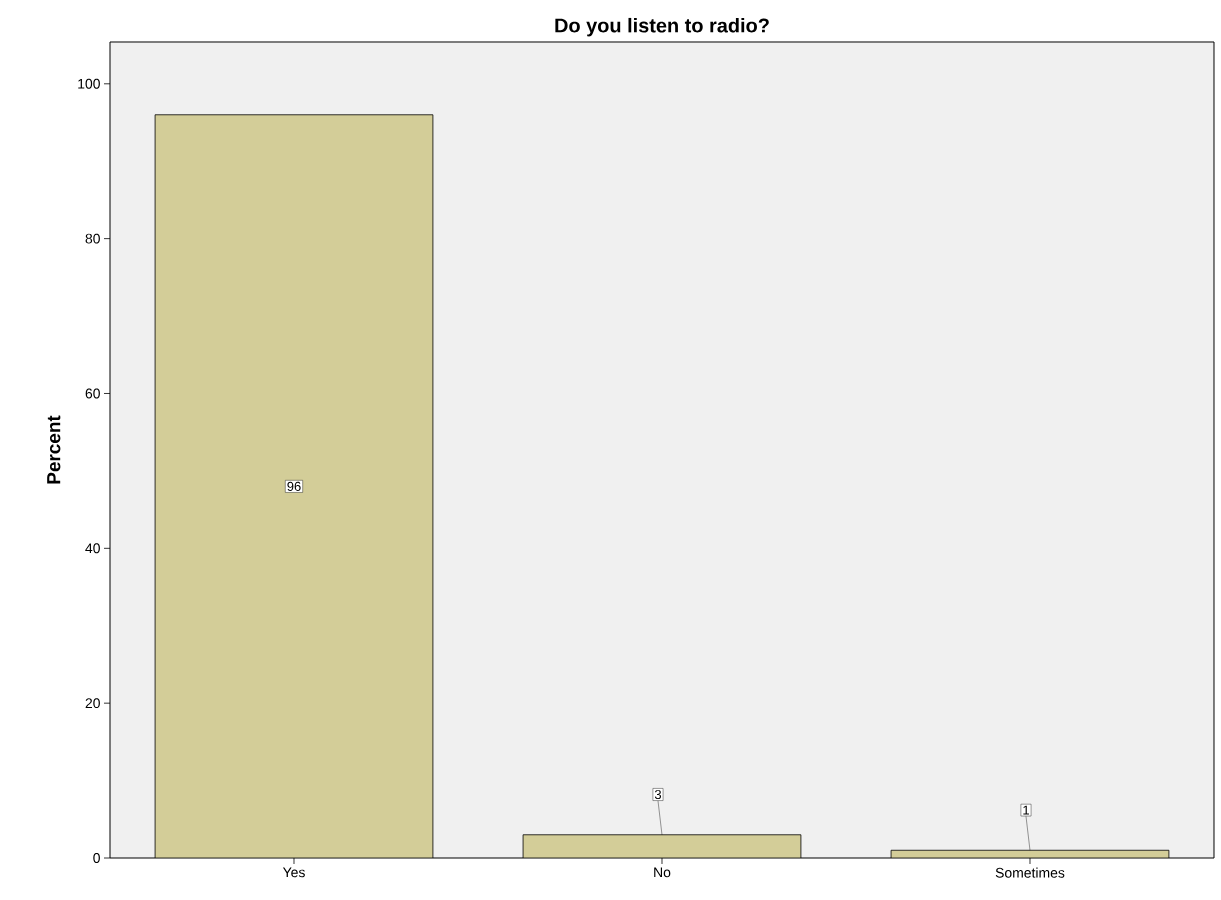 The width and height of the screenshot is (1221, 900). Describe the element at coordinates (54, 449) in the screenshot. I see `y-axis-title: Percent` at that location.